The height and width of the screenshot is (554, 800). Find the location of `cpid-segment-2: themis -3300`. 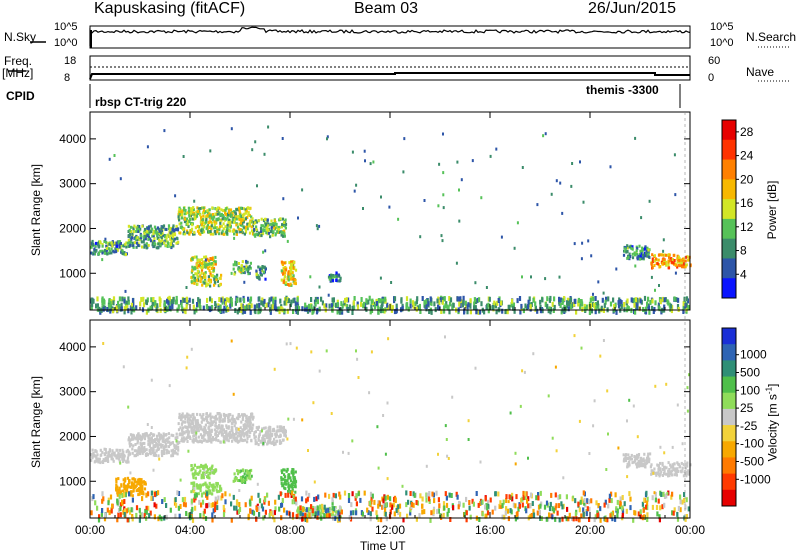

cpid-segment-2: themis -3300 is located at coordinates (622, 90).